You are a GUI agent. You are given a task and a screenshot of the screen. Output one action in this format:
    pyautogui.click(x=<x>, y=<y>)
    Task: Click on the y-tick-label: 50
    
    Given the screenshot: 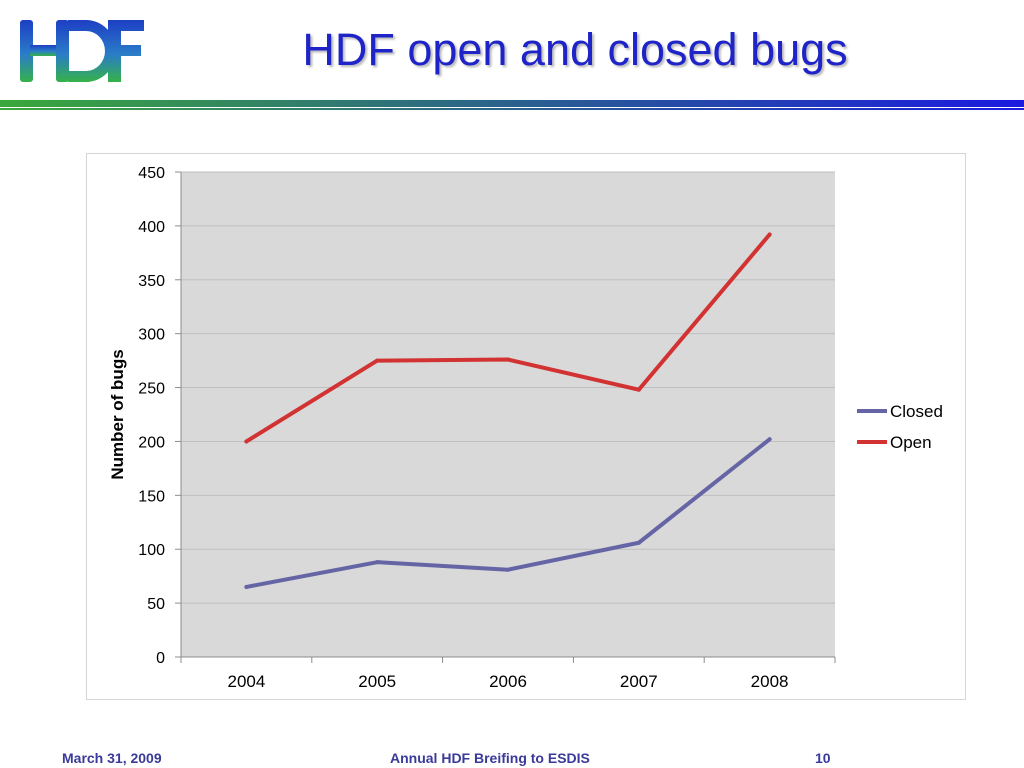 What is the action you would take?
    pyautogui.click(x=156, y=604)
    